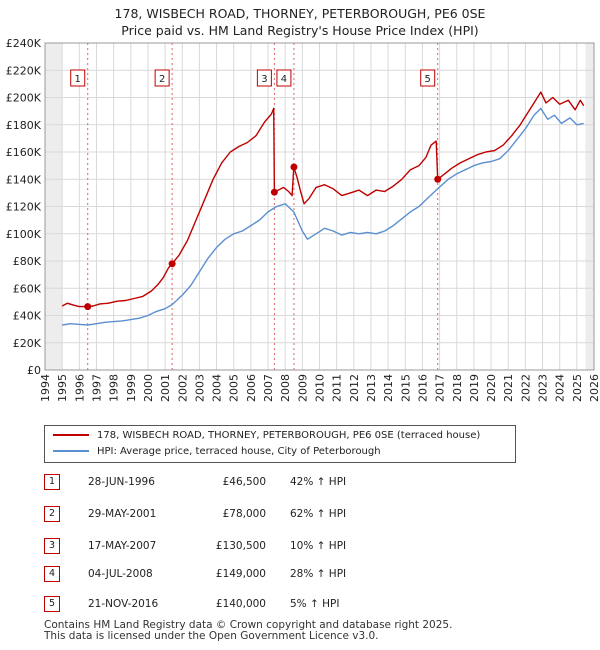 The width and height of the screenshot is (600, 650). Describe the element at coordinates (315, 604) in the screenshot. I see `sale-hpi-diff: 5% ↑ HPI` at that location.